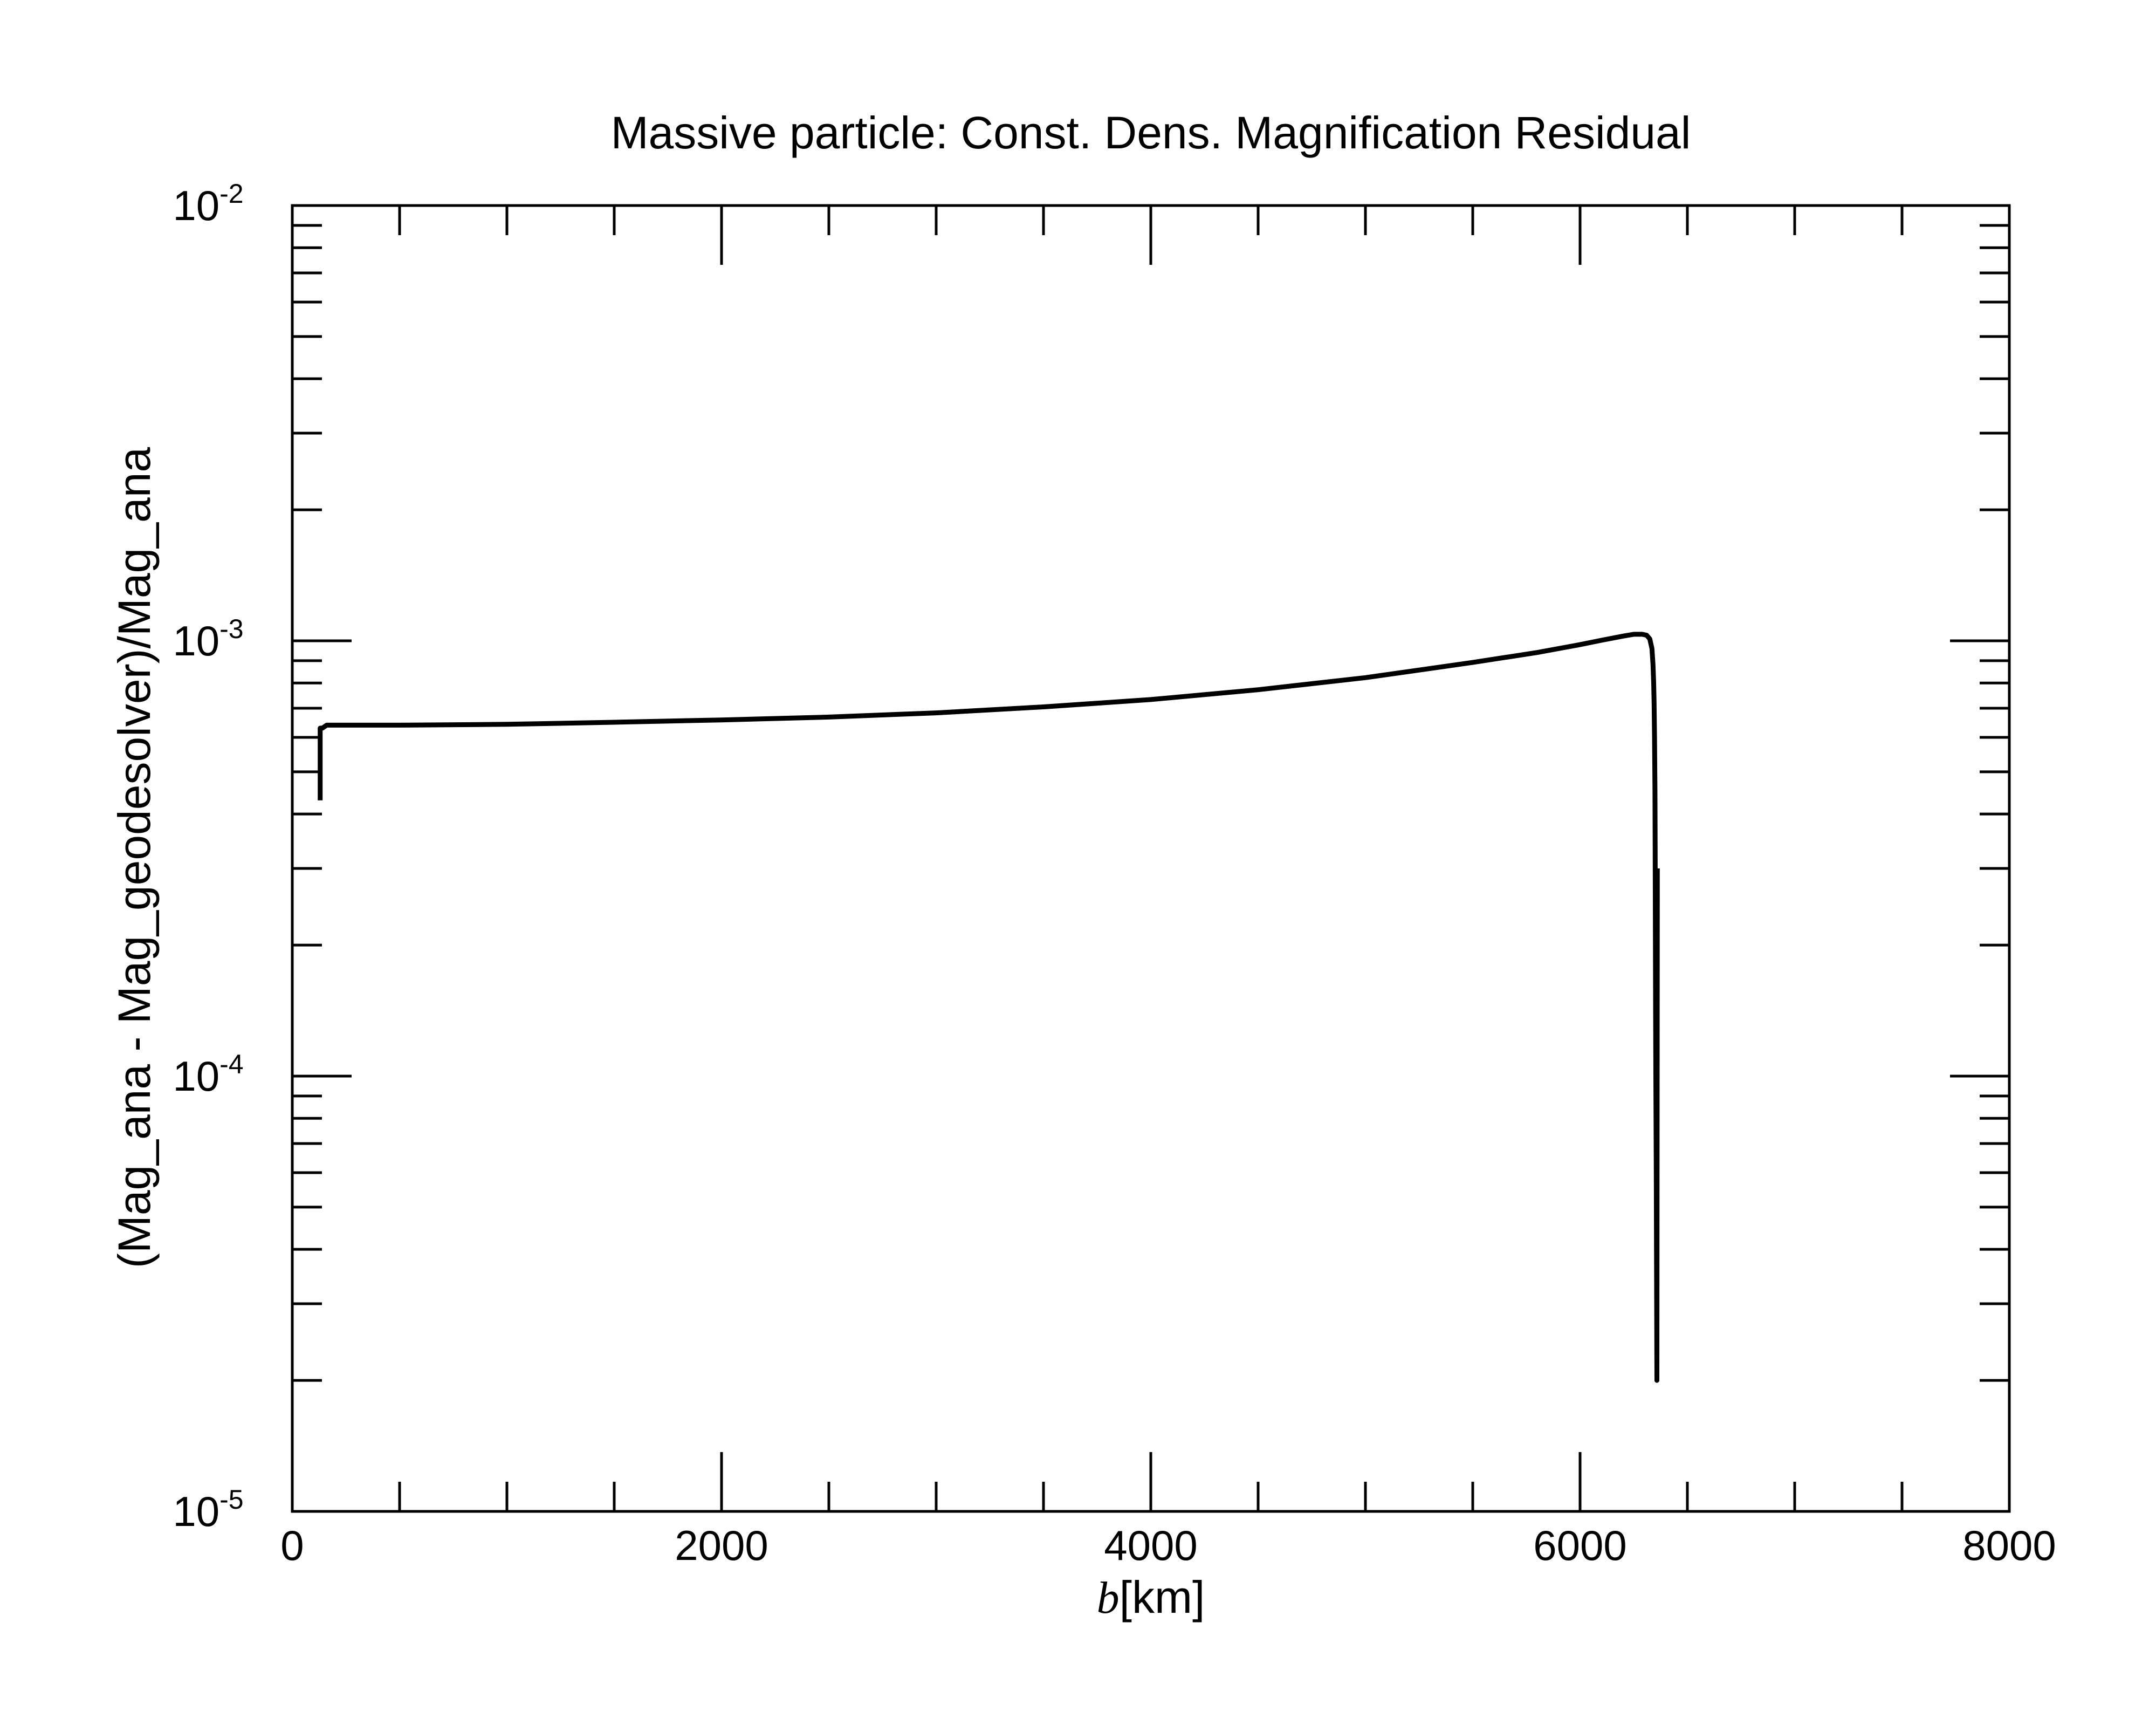 This screenshot has width=2156, height=1725. I want to click on x-axis-variable: b, so click(1109, 1598).